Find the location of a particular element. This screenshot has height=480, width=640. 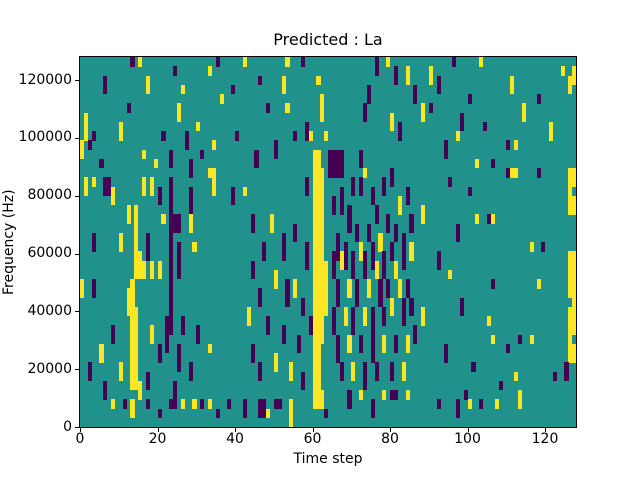

y-tick-label: 20000 is located at coordinates (49, 368).